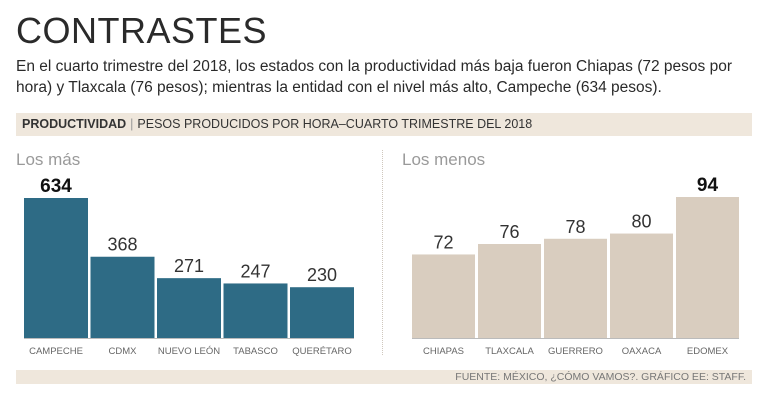  What do you see at coordinates (123, 351) in the screenshot?
I see `category-label-high-1: CDMX` at bounding box center [123, 351].